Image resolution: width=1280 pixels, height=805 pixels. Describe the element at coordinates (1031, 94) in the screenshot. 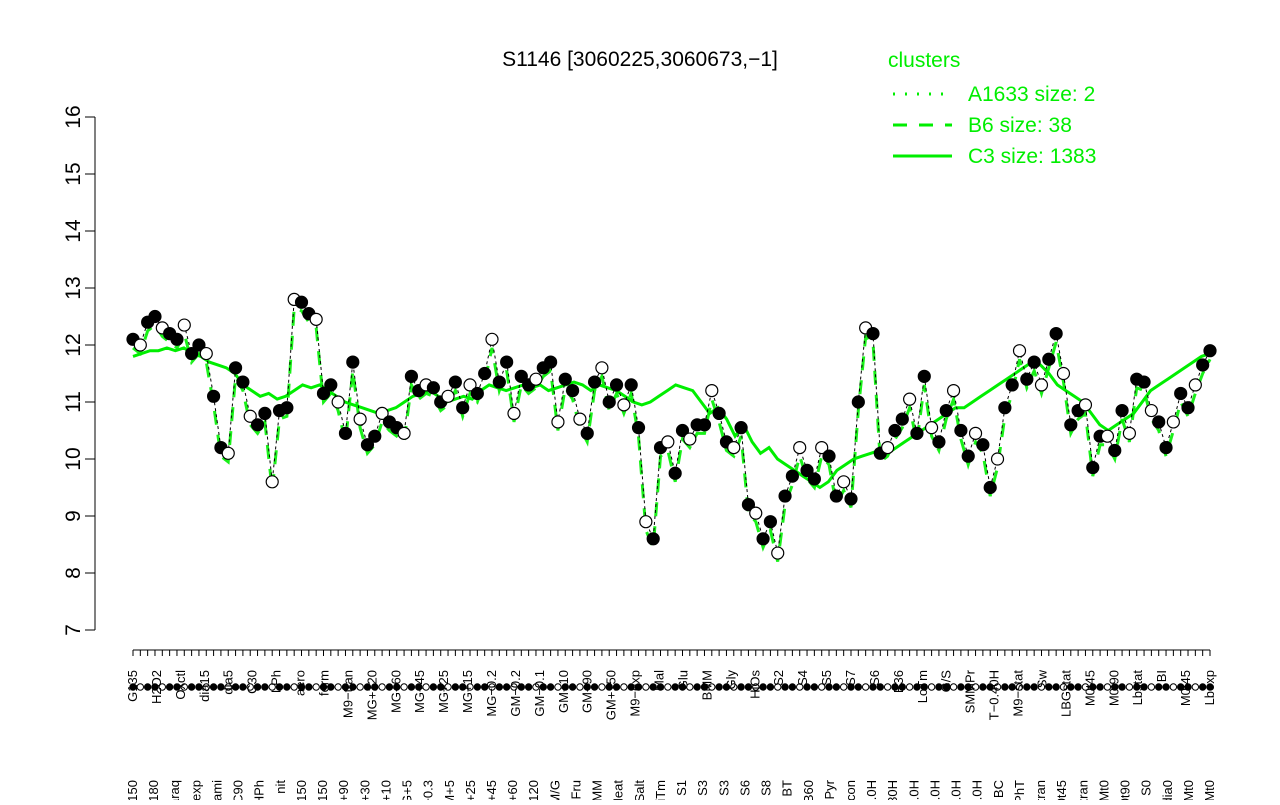

I see `legend-entry-a1633: A1633 size: 2` at that location.